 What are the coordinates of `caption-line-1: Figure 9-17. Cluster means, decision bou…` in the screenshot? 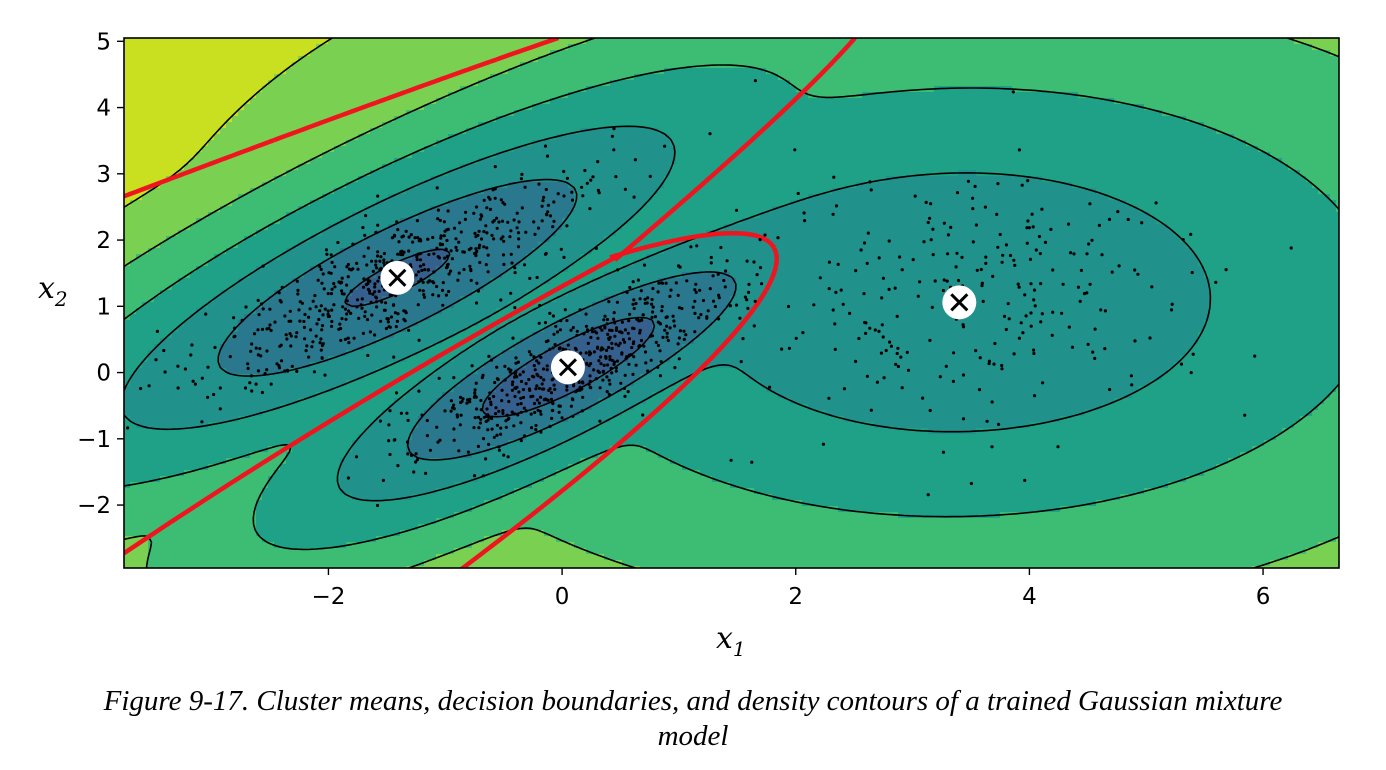 It's located at (693, 701).